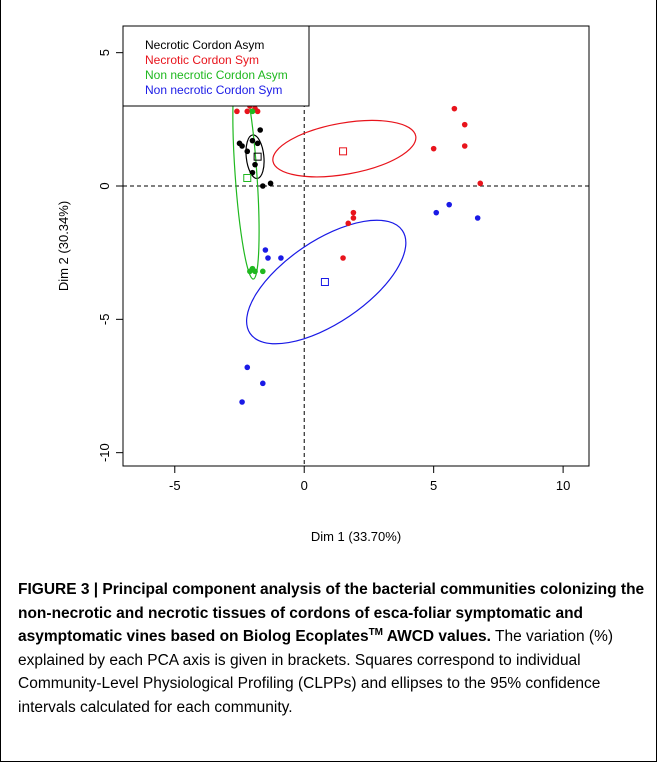 The width and height of the screenshot is (657, 763). What do you see at coordinates (356, 536) in the screenshot?
I see `x-axis-label: Dim 1 (33.70%)` at bounding box center [356, 536].